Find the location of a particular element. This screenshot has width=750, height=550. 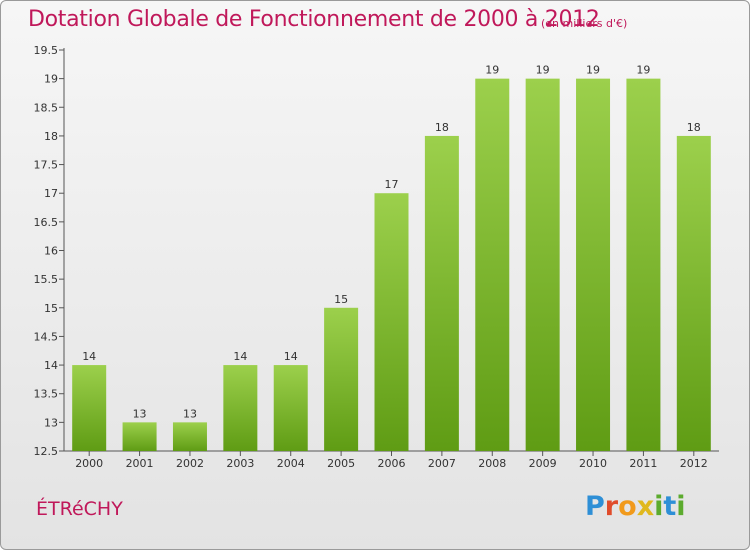

x-tick-label: 2003 is located at coordinates (240, 463).